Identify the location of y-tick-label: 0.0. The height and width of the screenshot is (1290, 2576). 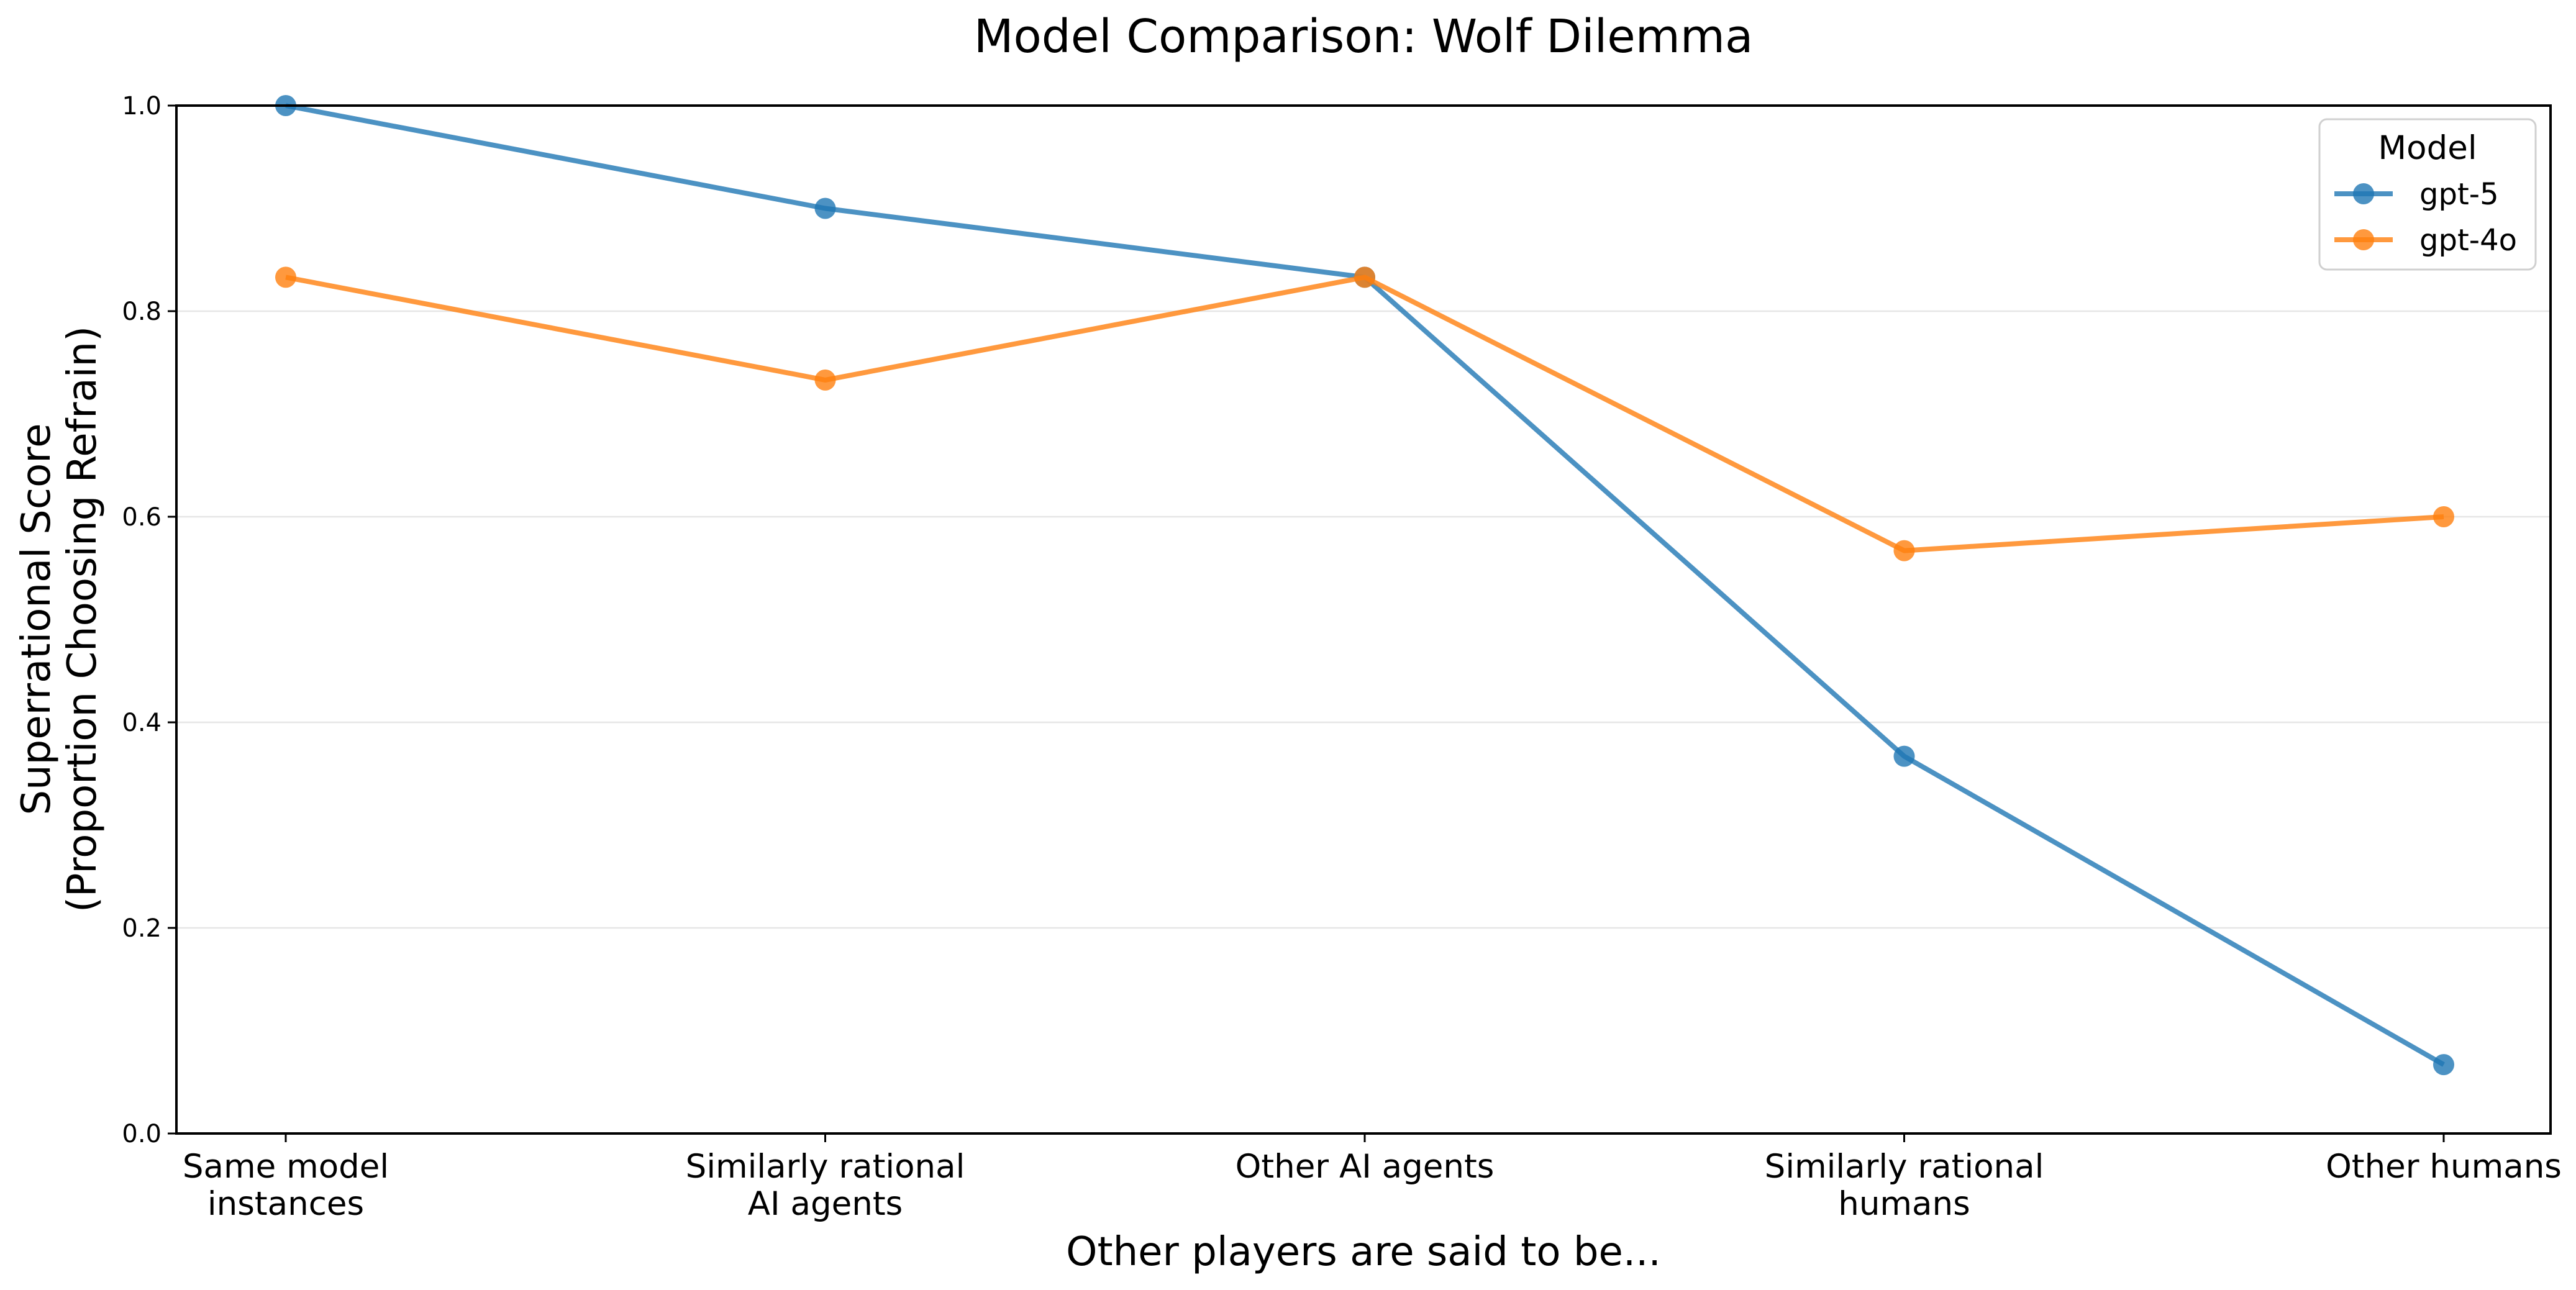
(142, 1134).